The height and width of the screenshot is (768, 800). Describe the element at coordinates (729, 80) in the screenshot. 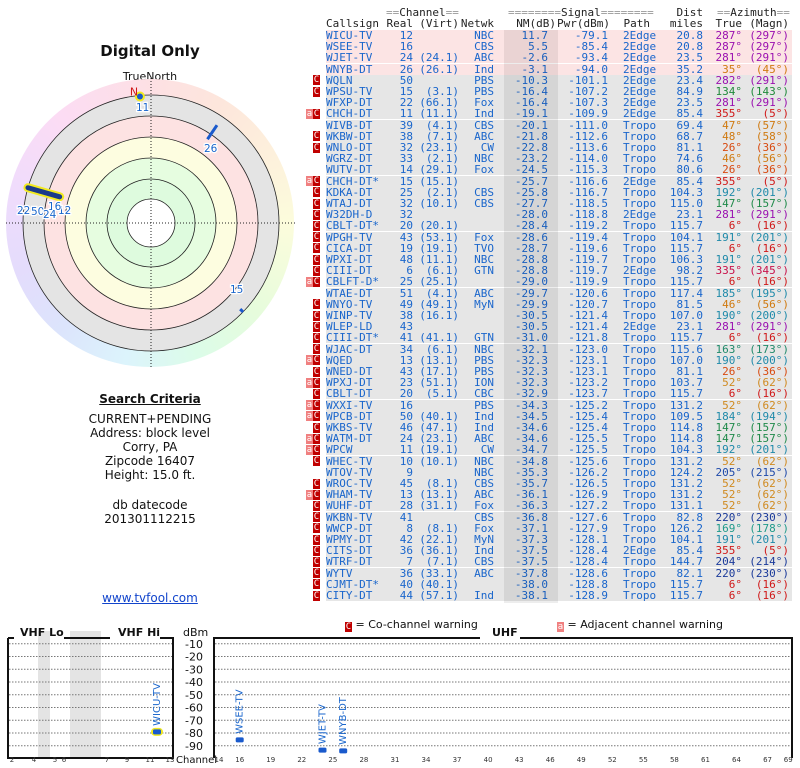

I see `azimuth-true: 282°` at that location.